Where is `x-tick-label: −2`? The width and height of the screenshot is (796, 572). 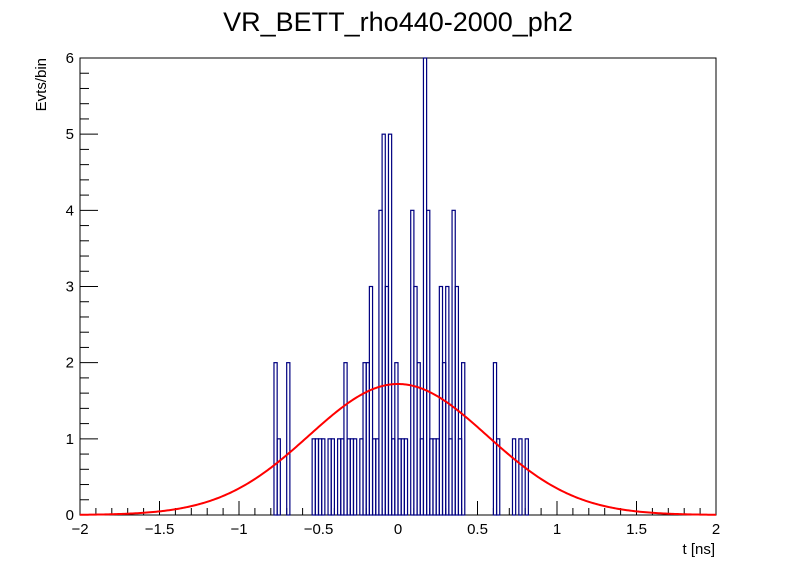 x-tick-label: −2 is located at coordinates (79, 529).